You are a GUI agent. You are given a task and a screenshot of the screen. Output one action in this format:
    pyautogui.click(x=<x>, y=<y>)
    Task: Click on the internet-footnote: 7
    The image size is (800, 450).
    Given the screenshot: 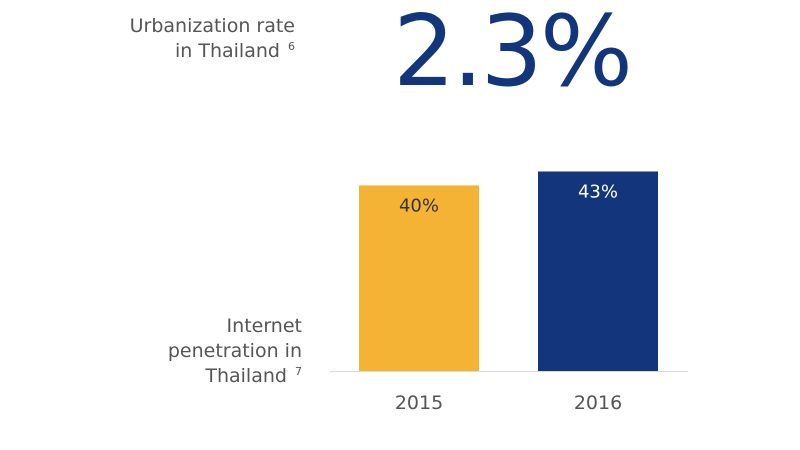 What is the action you would take?
    pyautogui.click(x=298, y=371)
    